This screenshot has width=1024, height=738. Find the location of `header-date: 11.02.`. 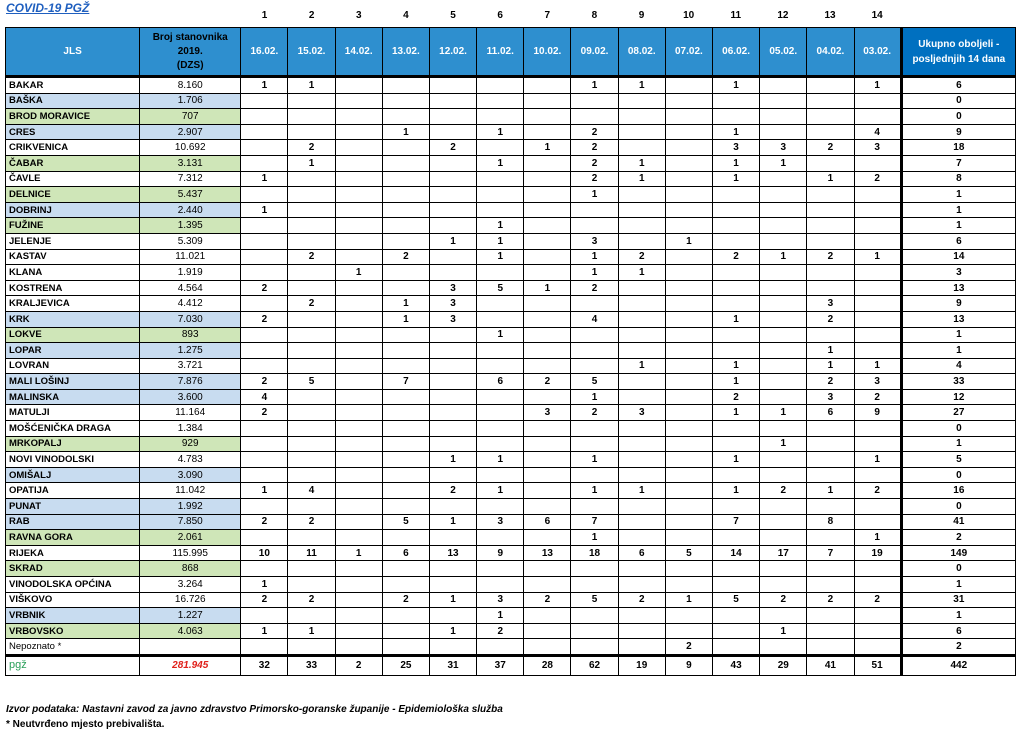

header-date: 11.02. is located at coordinates (500, 52).